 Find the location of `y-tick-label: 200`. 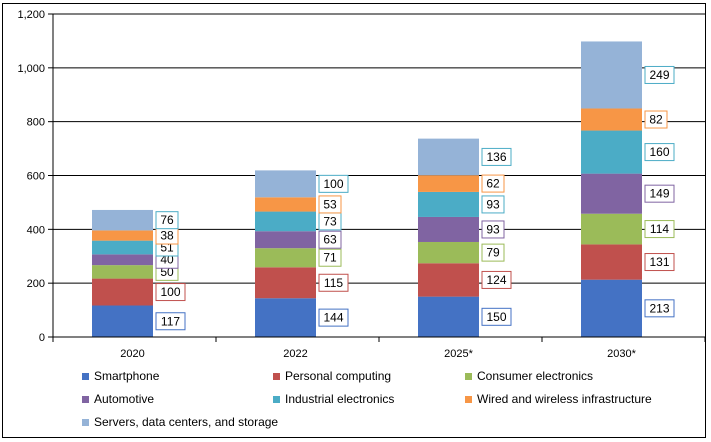

y-tick-label: 200 is located at coordinates (36, 284).